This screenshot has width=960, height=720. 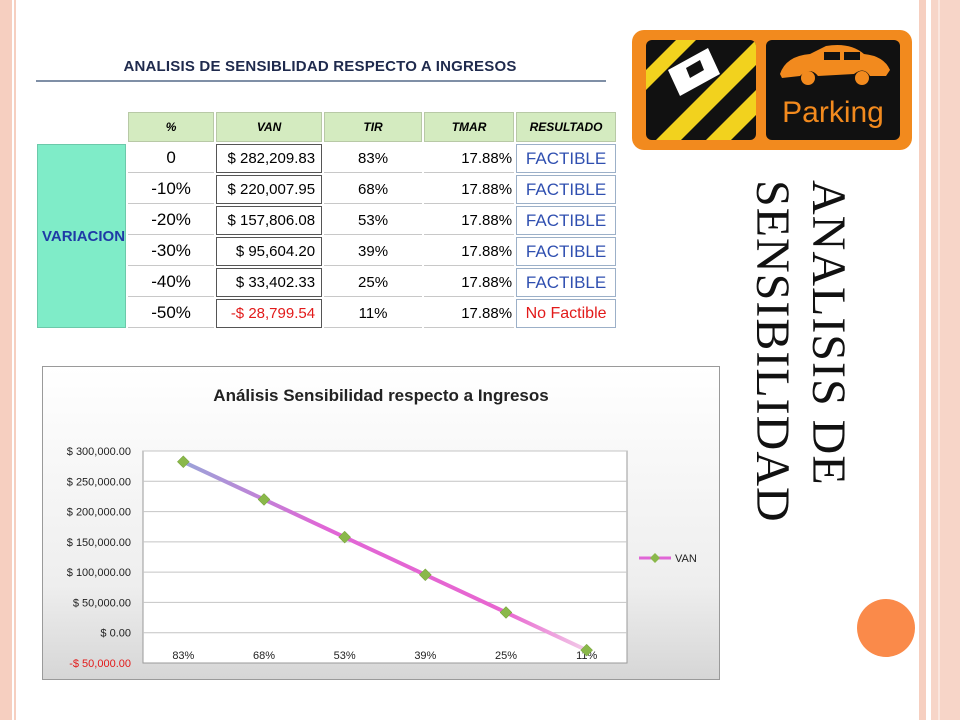 I want to click on y-tick-label: $ 150,000.00, so click(x=99, y=543).